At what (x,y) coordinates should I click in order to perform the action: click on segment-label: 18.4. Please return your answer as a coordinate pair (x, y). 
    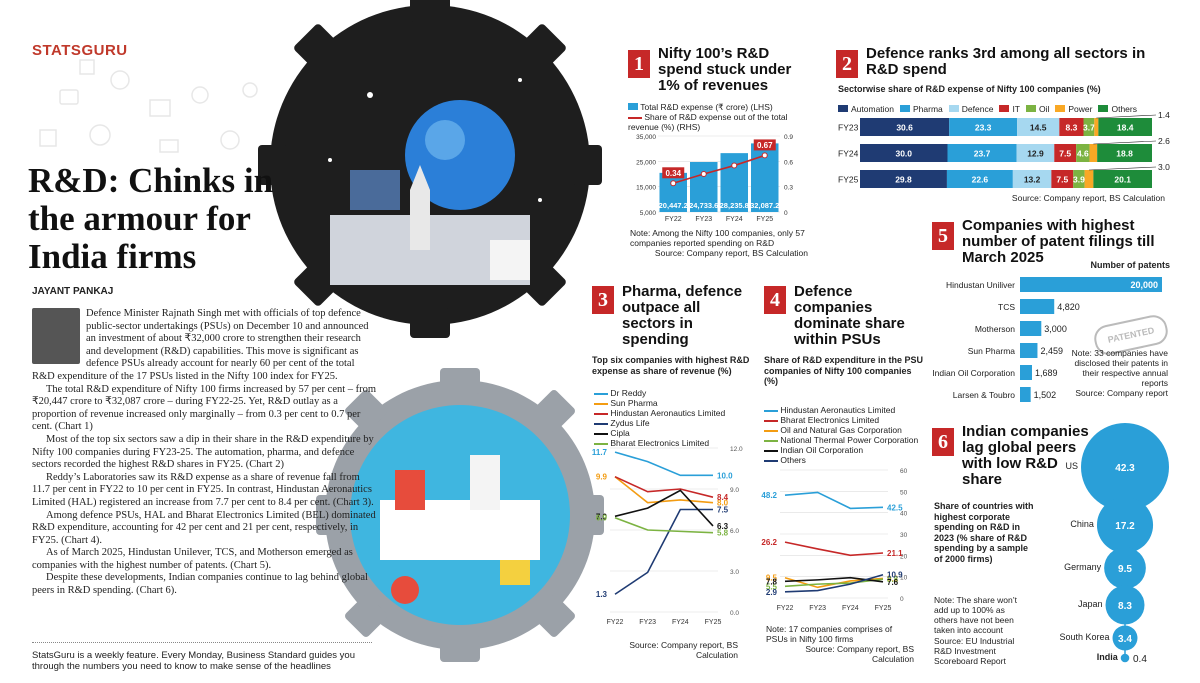
    Looking at the image, I should click on (1125, 128).